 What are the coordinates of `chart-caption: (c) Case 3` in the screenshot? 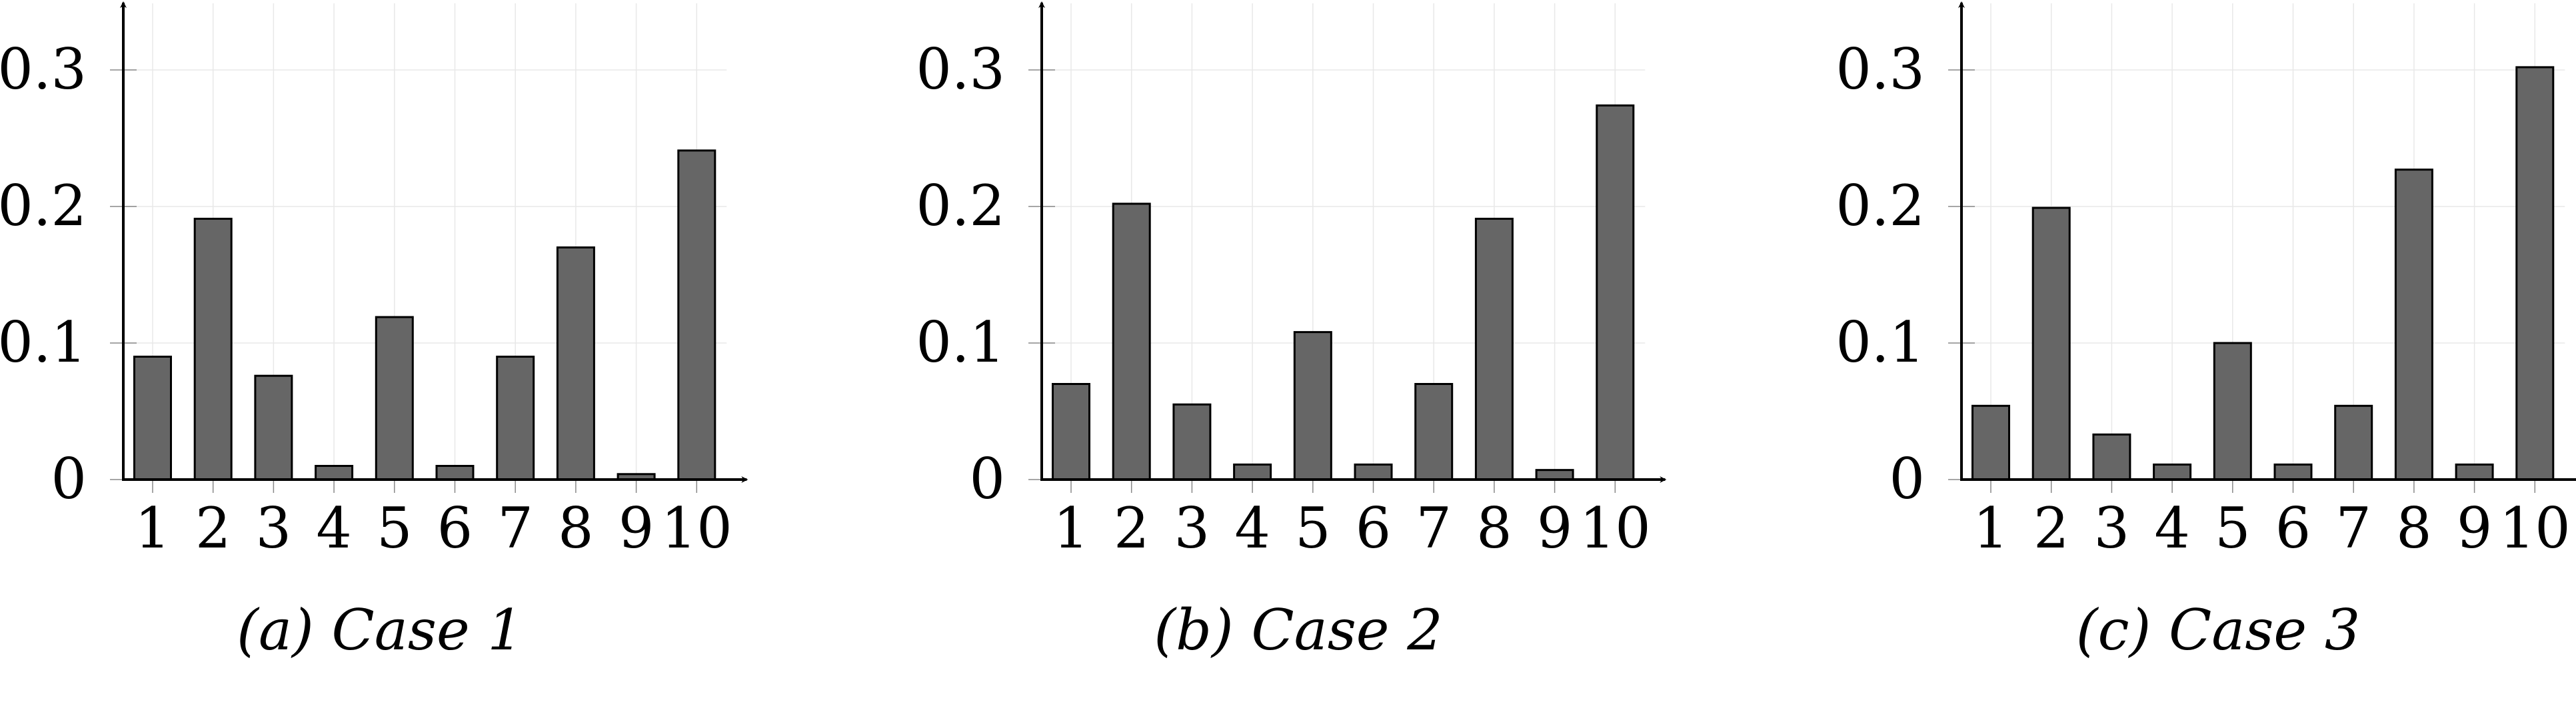 It's located at (2218, 630).